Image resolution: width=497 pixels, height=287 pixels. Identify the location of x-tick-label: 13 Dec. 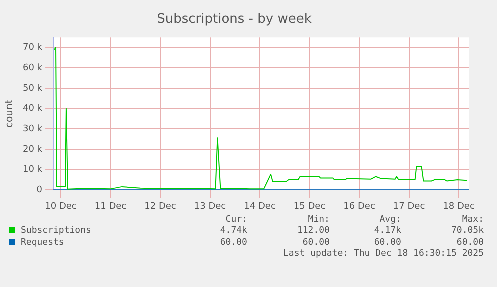
(210, 207).